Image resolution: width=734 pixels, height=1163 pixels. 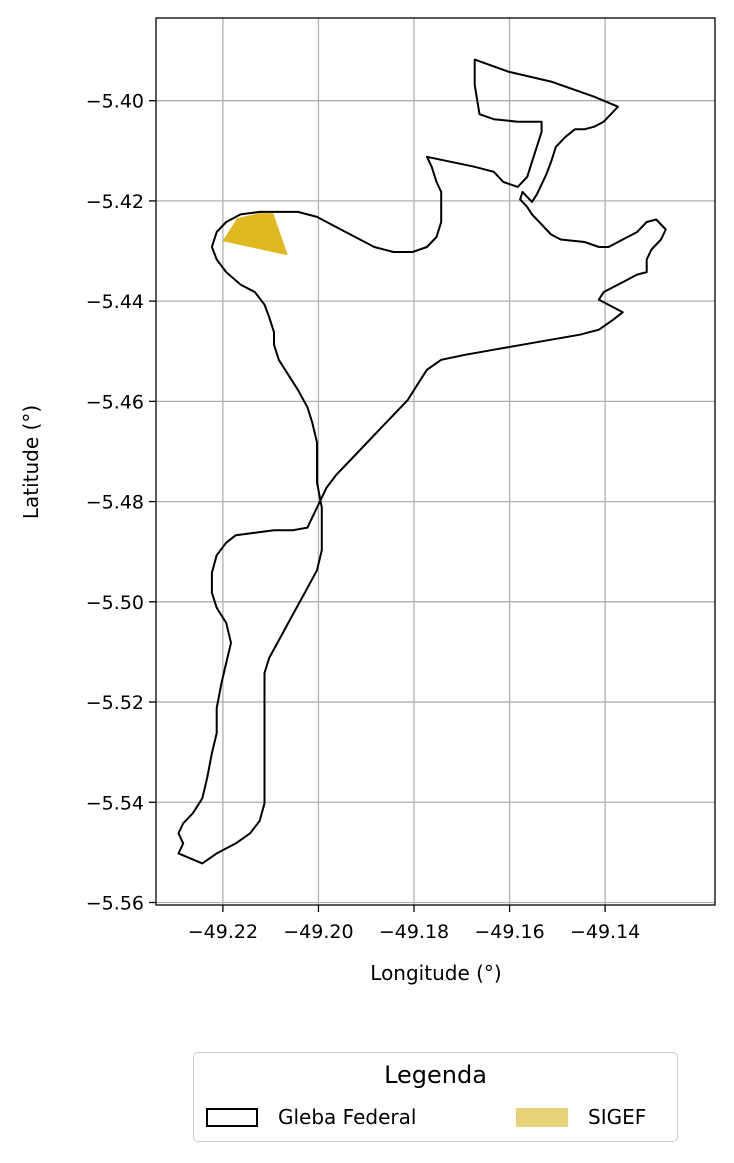 What do you see at coordinates (115, 603) in the screenshot?
I see `y-tick-label: −5.50` at bounding box center [115, 603].